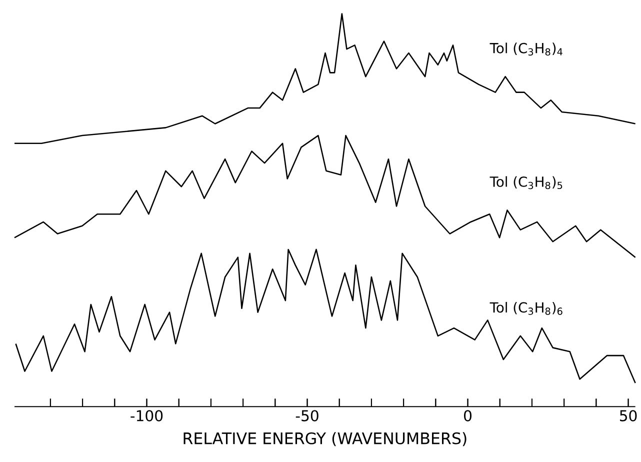  Describe the element at coordinates (325, 439) in the screenshot. I see `x-axis-title: RELATIVE ENERGY (WAVENUMBERS)` at that location.